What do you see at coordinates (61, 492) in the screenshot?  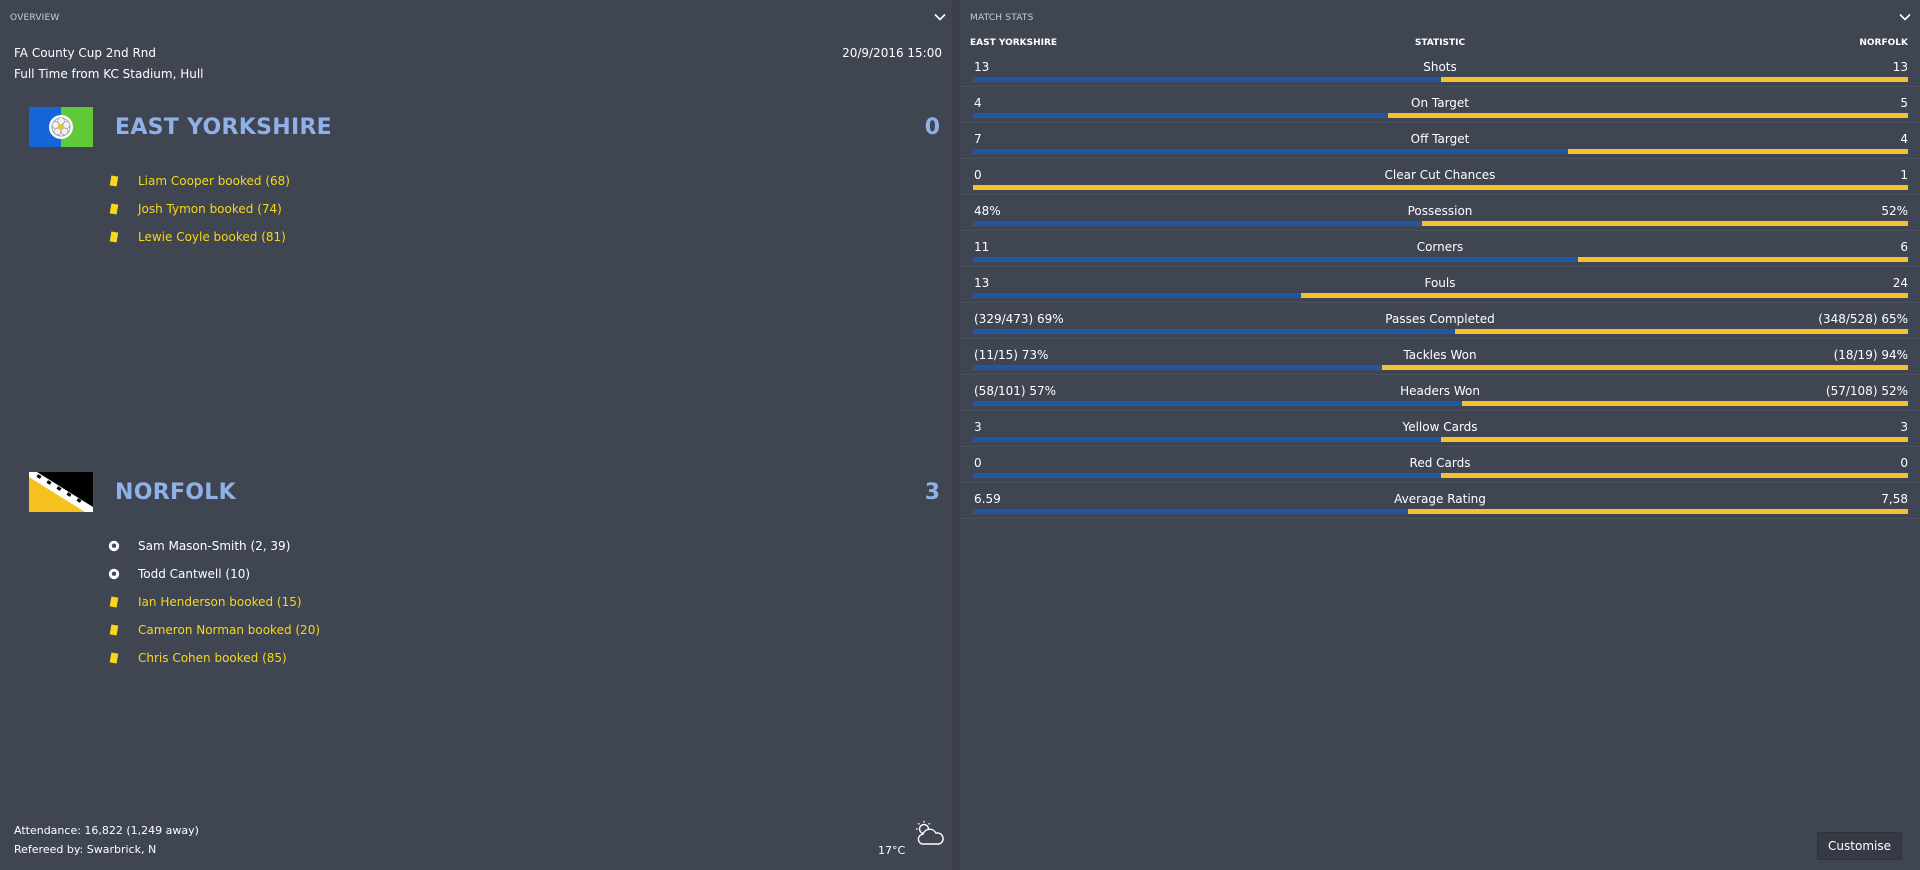 I see `norfolk-flag` at bounding box center [61, 492].